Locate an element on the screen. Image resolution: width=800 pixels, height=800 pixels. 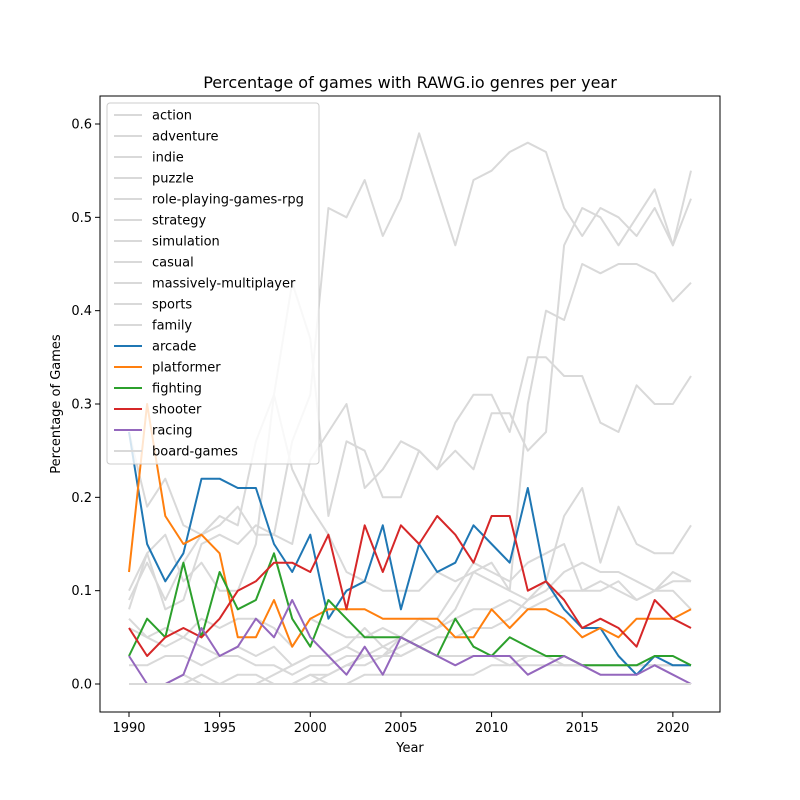
series-line-shooter is located at coordinates (410, 586).